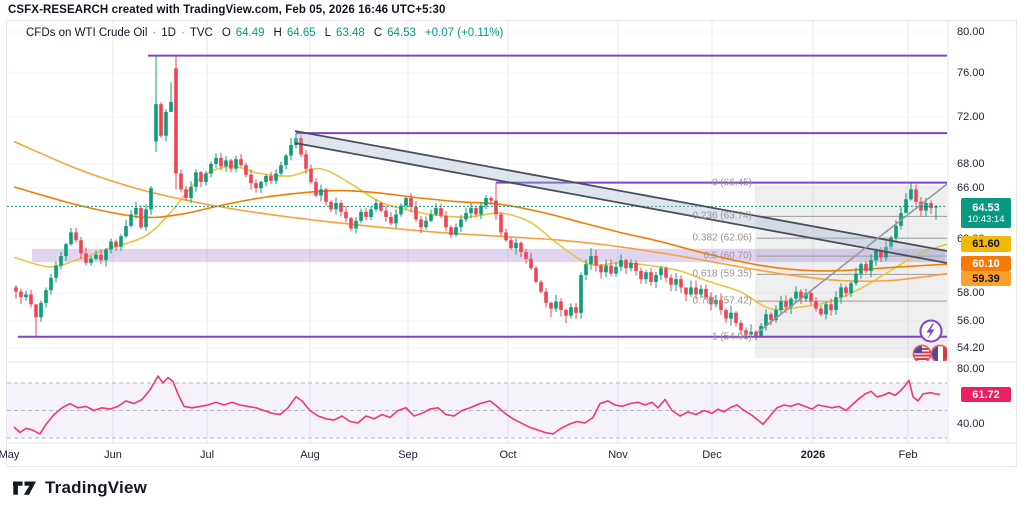 Image resolution: width=1024 pixels, height=515 pixels. I want to click on time-axis-label-aug: Aug, so click(310, 455).